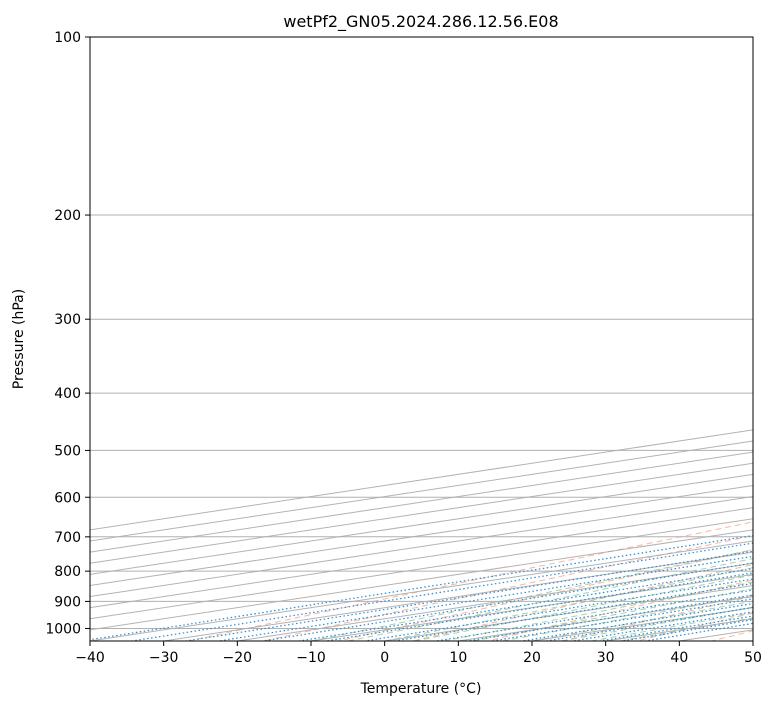 This screenshot has width=775, height=708. What do you see at coordinates (67, 572) in the screenshot?
I see `y-tick-label: 800` at bounding box center [67, 572].